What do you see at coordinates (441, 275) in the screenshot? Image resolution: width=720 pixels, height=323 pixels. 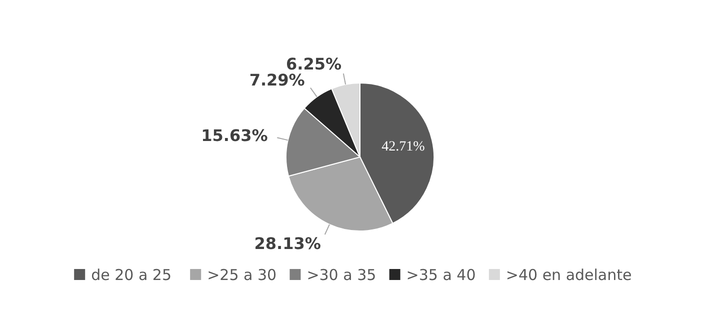 I see `legend-label: >35 a 40` at bounding box center [441, 275].